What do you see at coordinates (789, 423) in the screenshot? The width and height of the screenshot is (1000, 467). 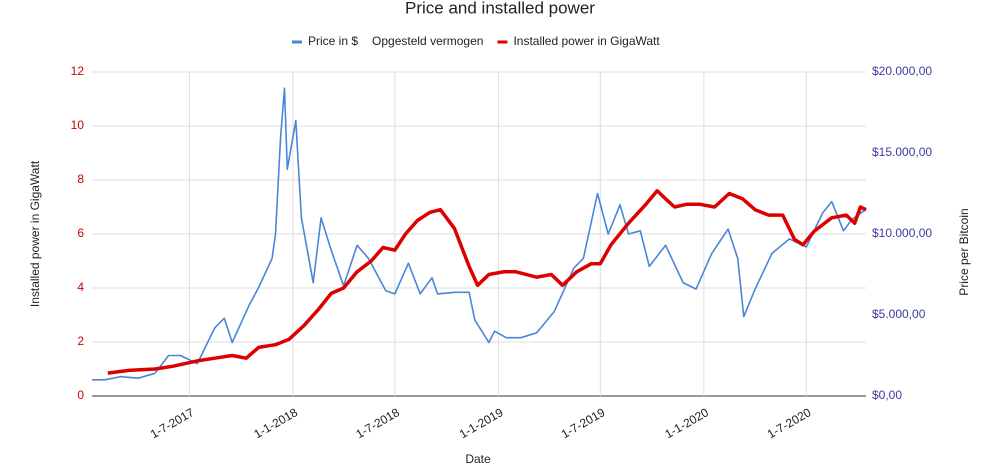 I see `x-tick-label: 1-7-2020` at bounding box center [789, 423].